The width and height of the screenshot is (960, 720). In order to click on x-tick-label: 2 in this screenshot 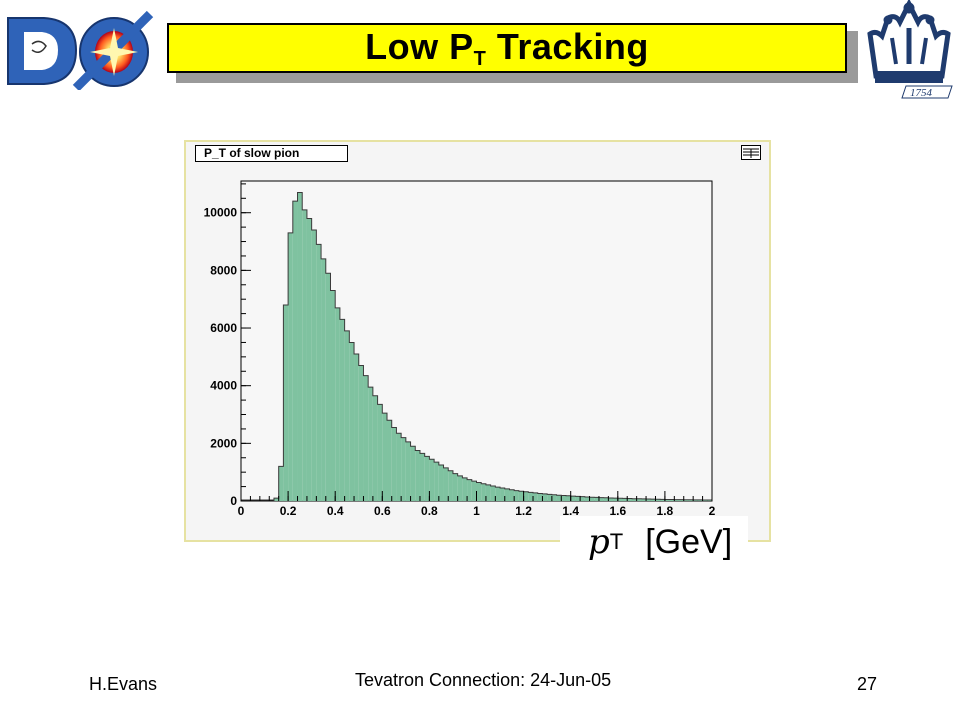, I will do `click(712, 511)`.